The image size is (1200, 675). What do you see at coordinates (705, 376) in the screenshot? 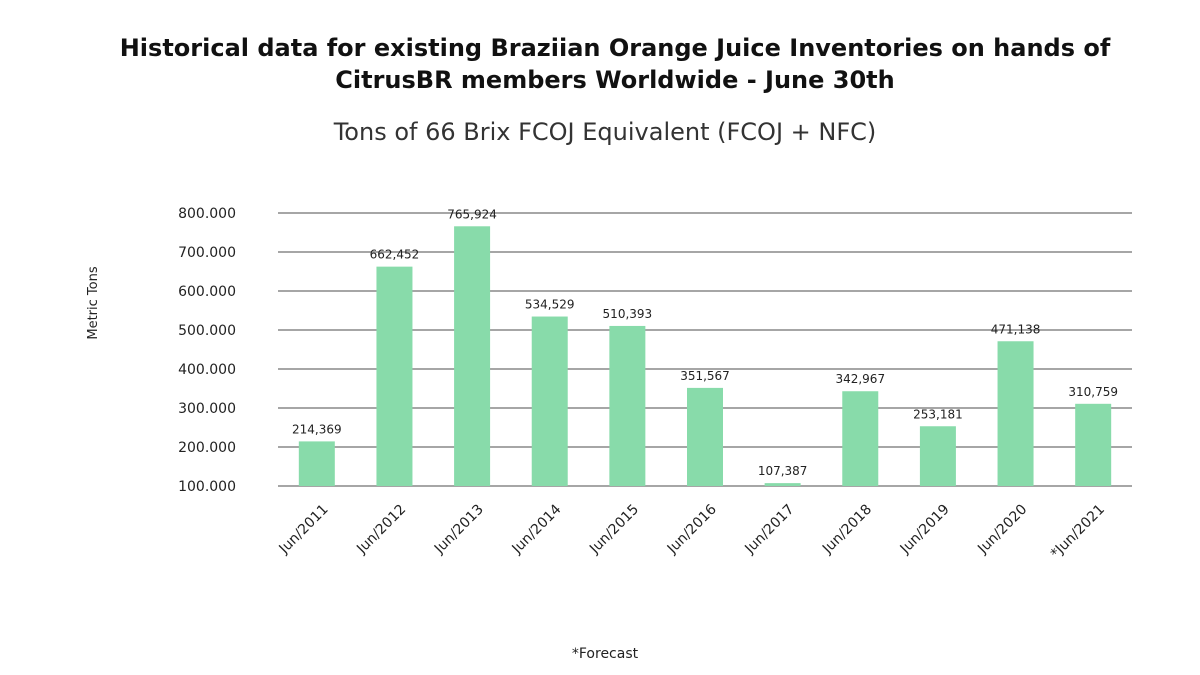
I see `value-label: 351,567` at bounding box center [705, 376].